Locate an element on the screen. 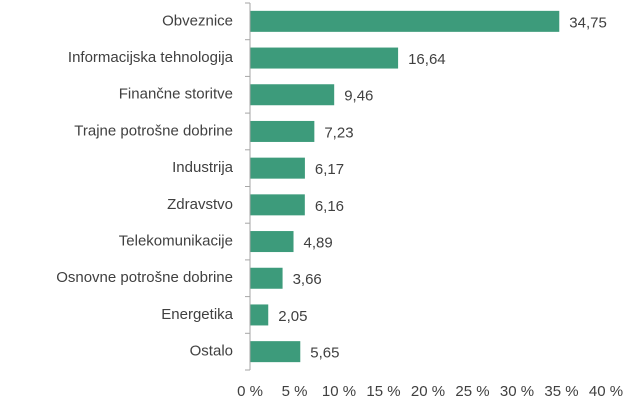  data-label: 5,65 is located at coordinates (324, 353).